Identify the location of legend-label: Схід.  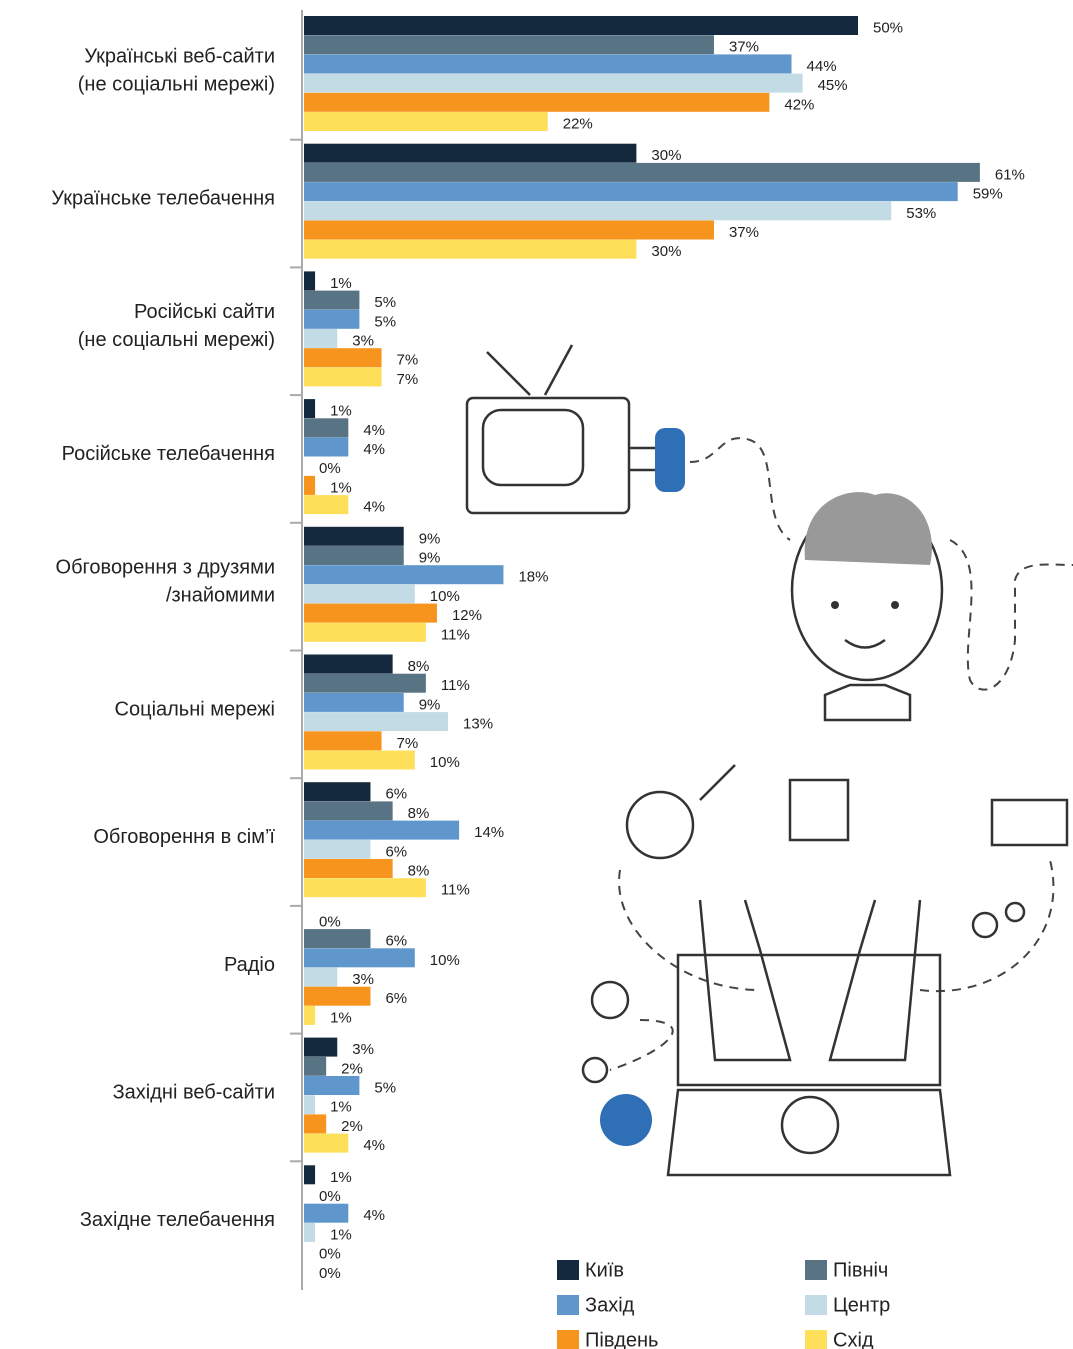
(853, 1339).